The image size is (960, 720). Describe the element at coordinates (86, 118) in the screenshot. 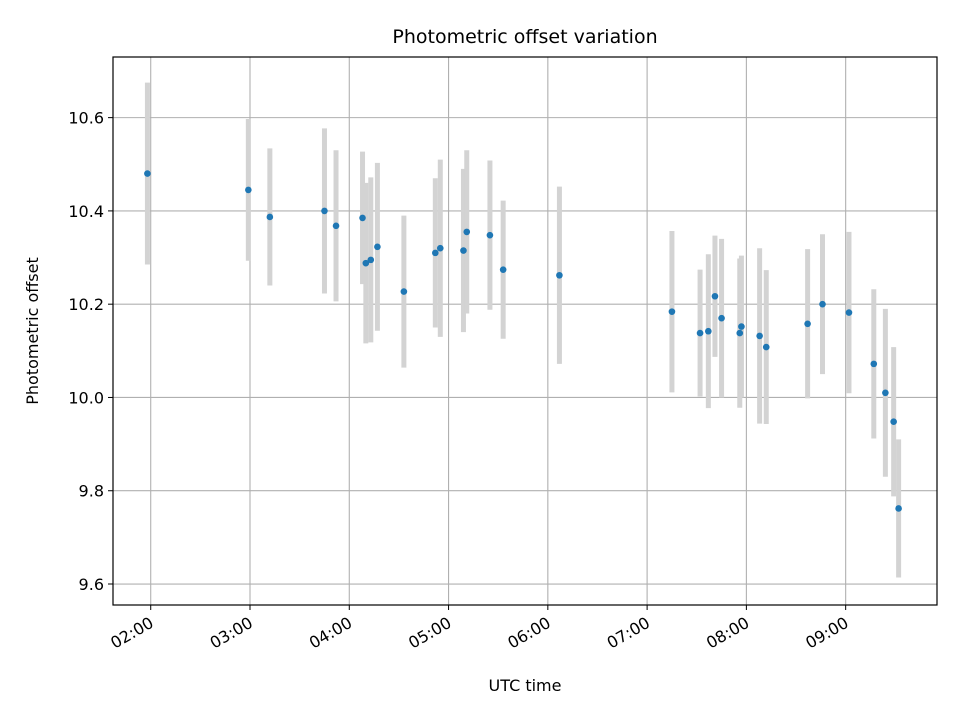

I see `y-tick-label: 10.6` at that location.